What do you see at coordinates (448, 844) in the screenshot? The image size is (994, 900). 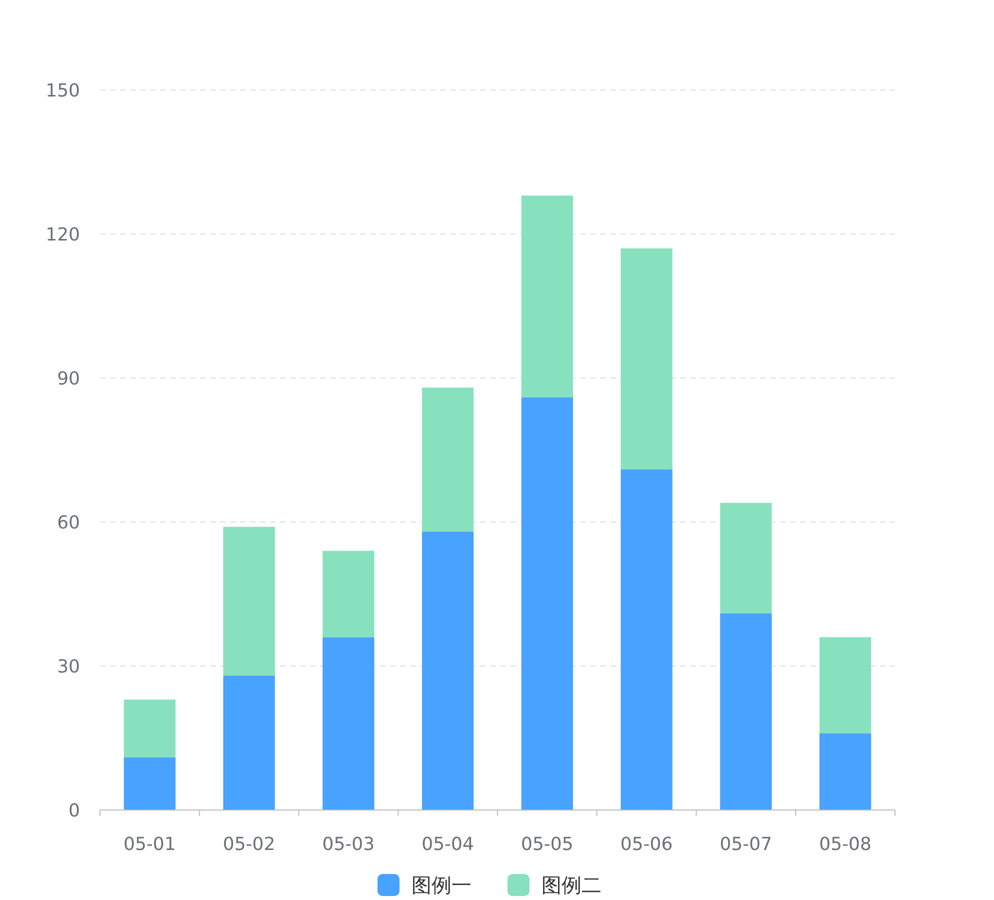 I see `x-tick-label: 05-04` at bounding box center [448, 844].